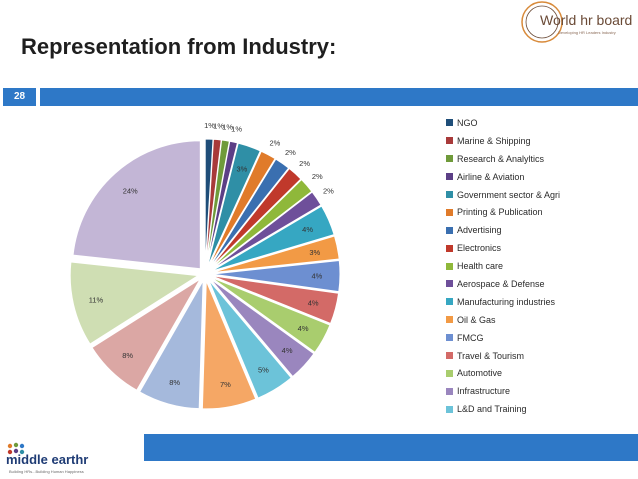 The height and width of the screenshot is (479, 638). I want to click on legend-entry: Health care, so click(531, 266).